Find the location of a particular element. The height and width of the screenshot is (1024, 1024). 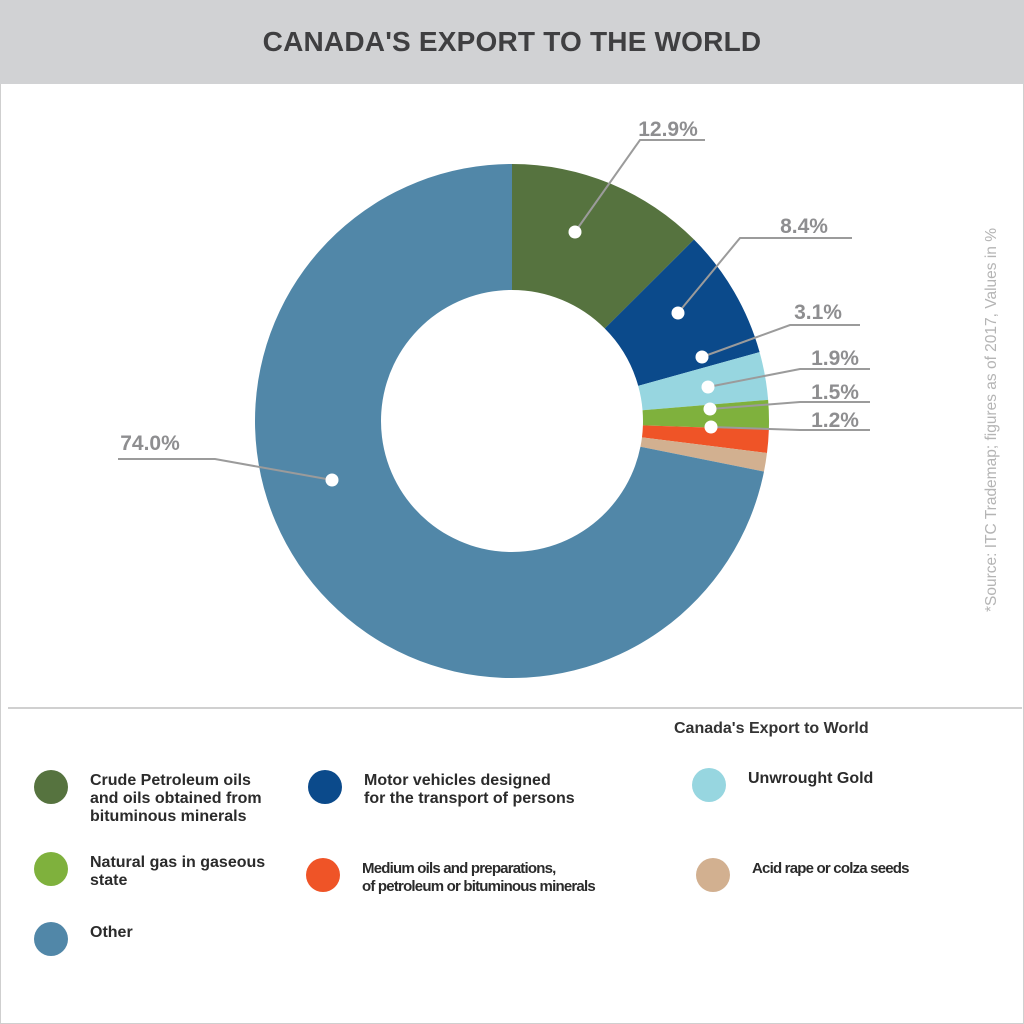

data-label: 1.9% is located at coordinates (835, 358).